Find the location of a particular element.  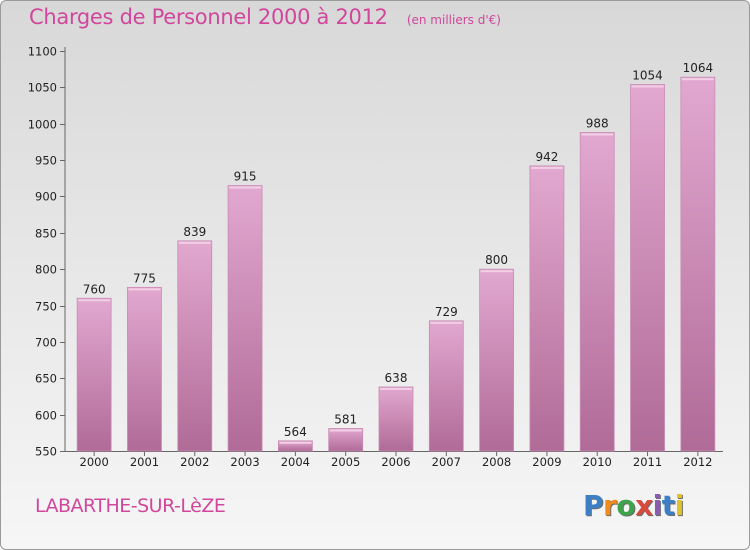

brand-letter: x is located at coordinates (644, 505).